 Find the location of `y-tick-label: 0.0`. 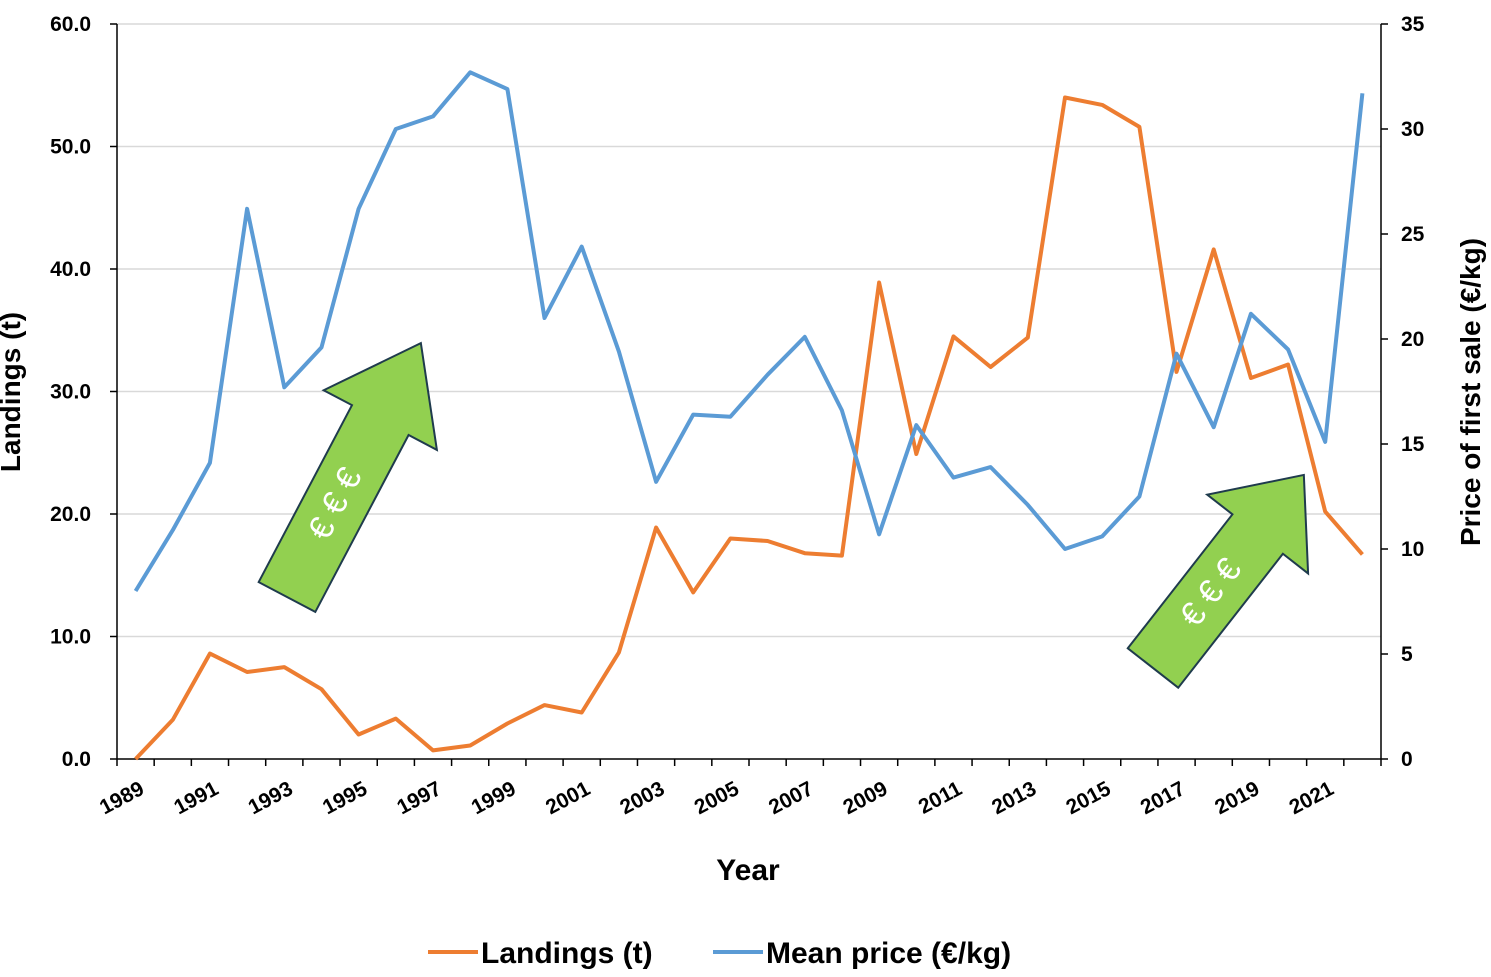

y-tick-label: 0.0 is located at coordinates (76, 759).